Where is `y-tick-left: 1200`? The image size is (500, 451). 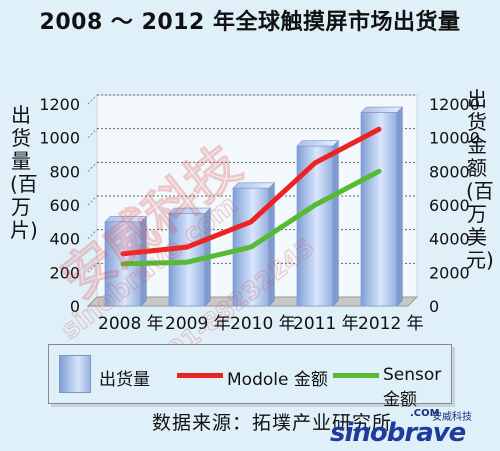
y-tick-left: 1200 is located at coordinates (59, 104).